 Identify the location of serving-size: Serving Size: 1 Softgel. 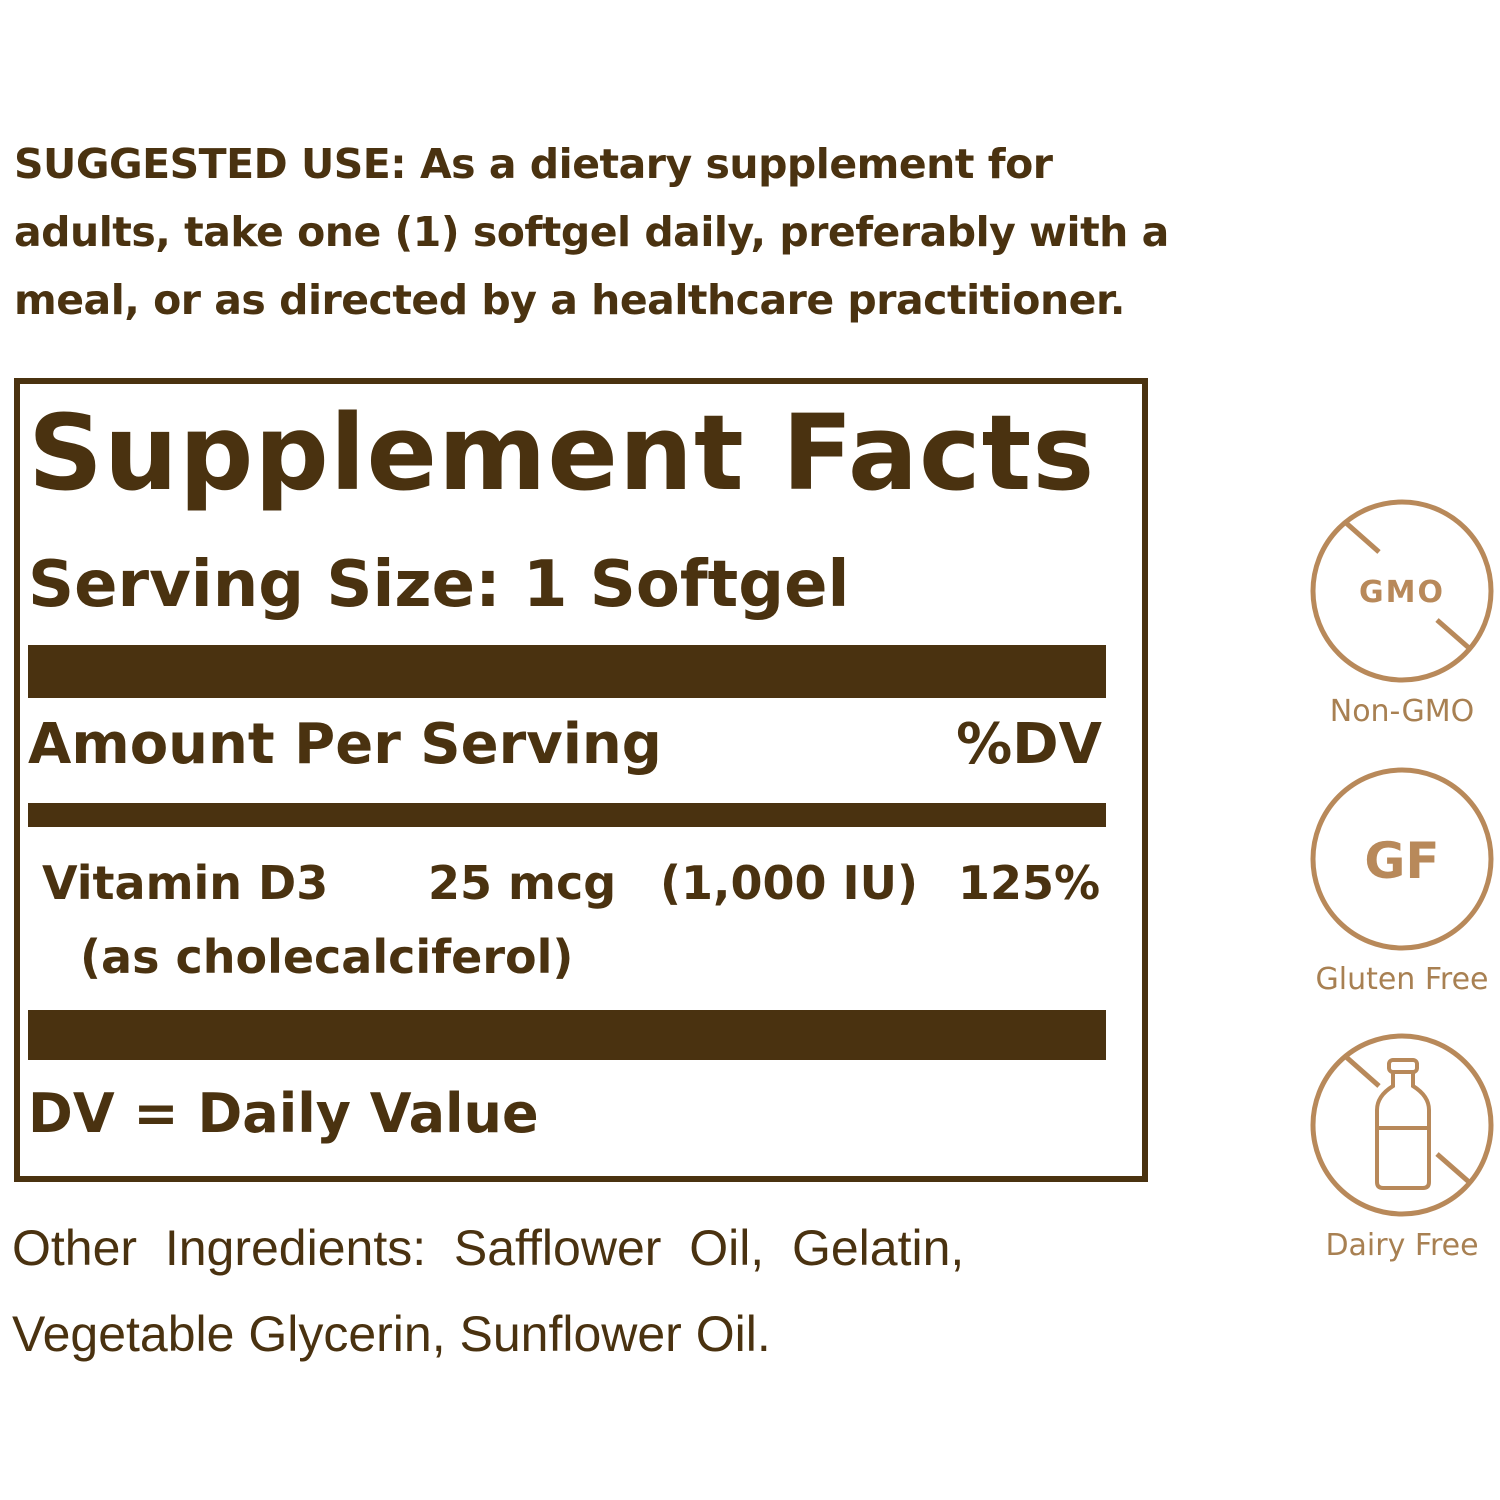
(439, 585).